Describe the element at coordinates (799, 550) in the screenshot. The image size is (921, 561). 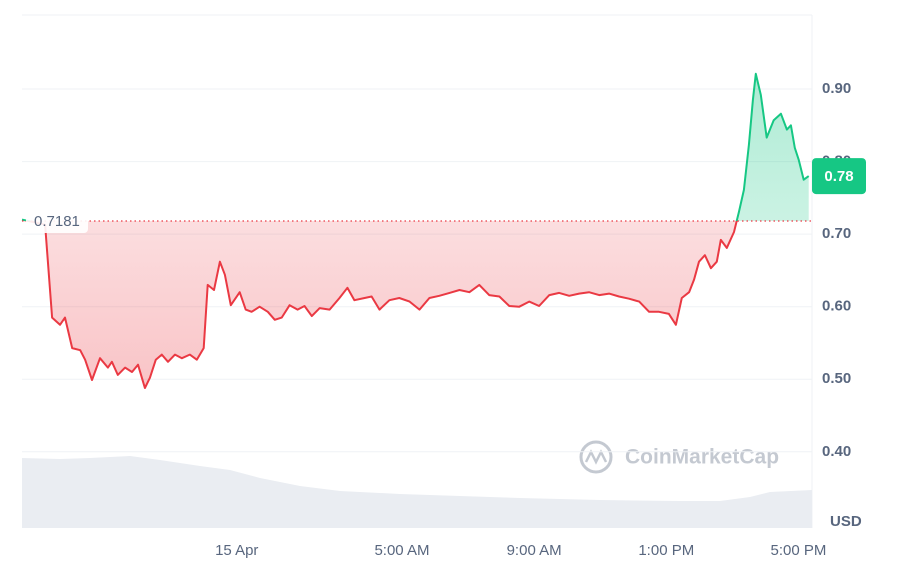
I see `x-tick-label: 5:00 PM` at that location.